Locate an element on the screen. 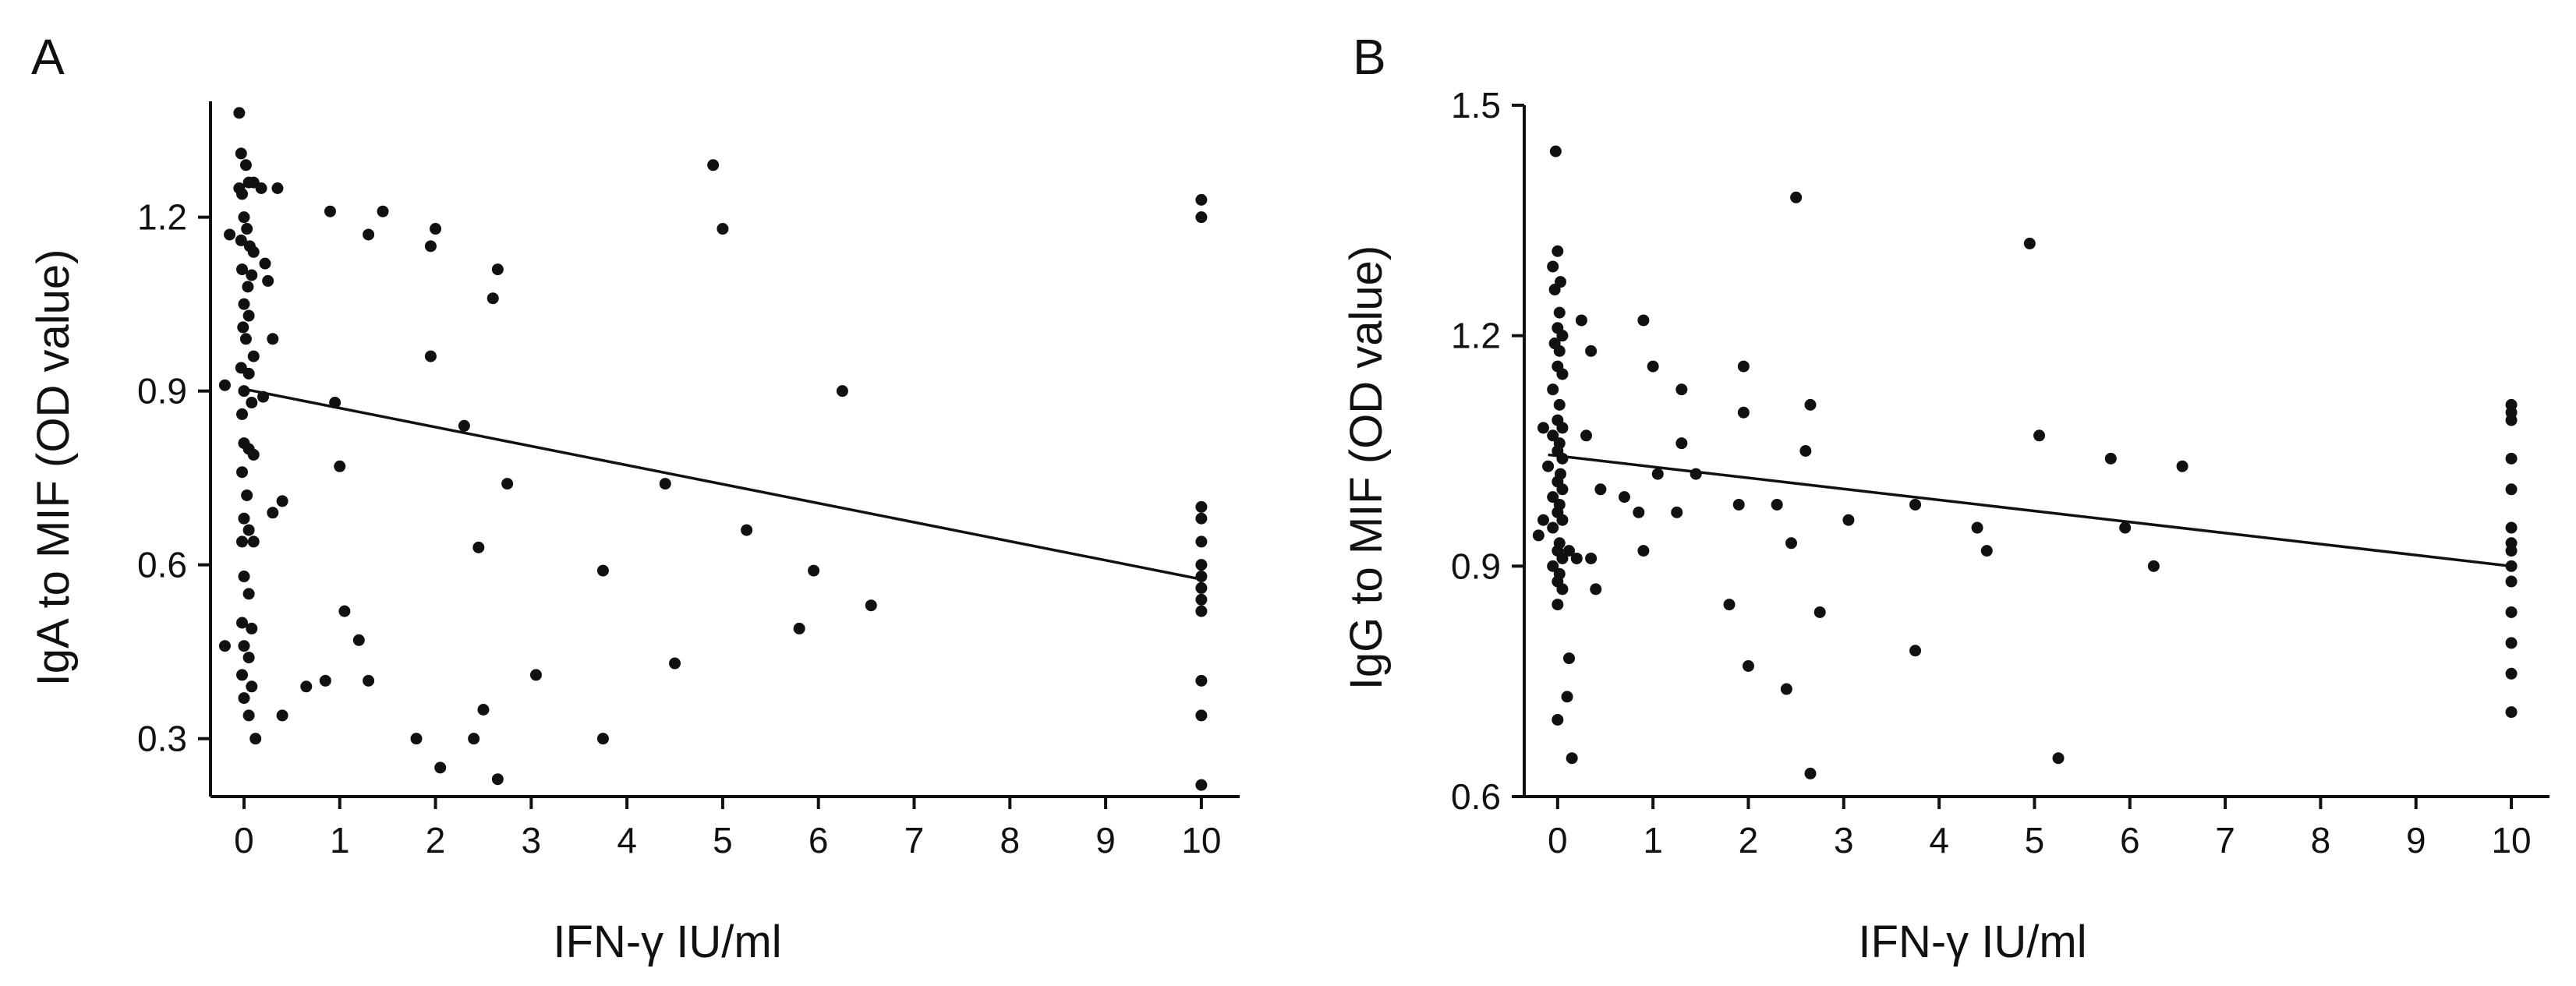  panel-b-x-tick-label: 4 is located at coordinates (1939, 840).